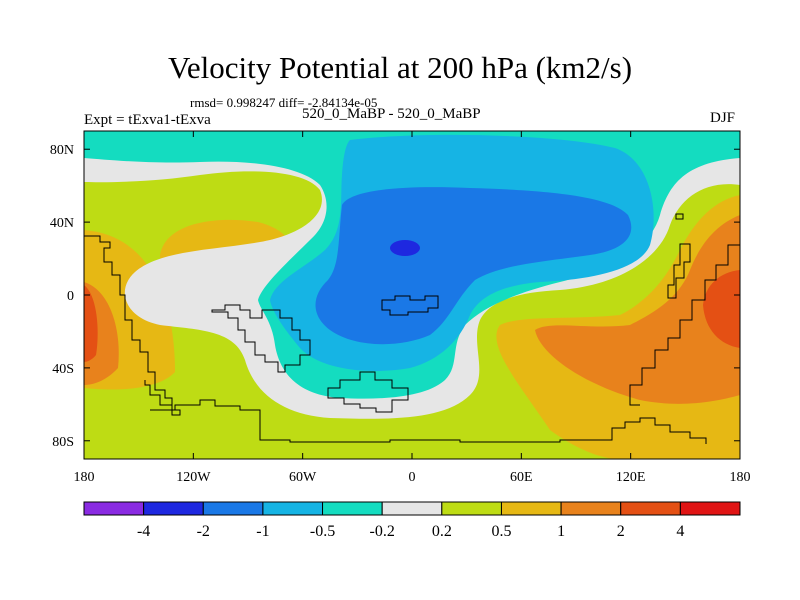  Describe the element at coordinates (412, 520) in the screenshot. I see `colorbar: -4 -2 -1 -0.5 -0.2 0.2 0.5 1 2 4` at that location.